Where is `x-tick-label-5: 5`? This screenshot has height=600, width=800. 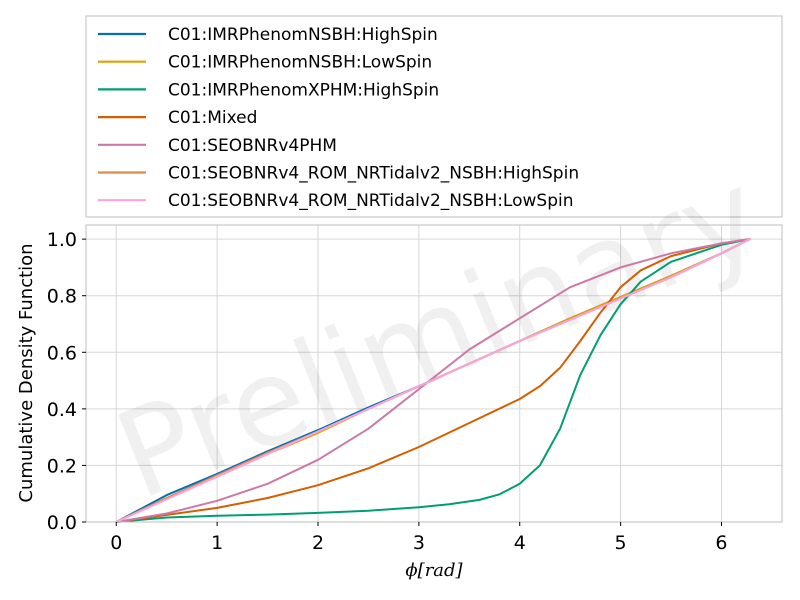 x-tick-label-5: 5 is located at coordinates (621, 543).